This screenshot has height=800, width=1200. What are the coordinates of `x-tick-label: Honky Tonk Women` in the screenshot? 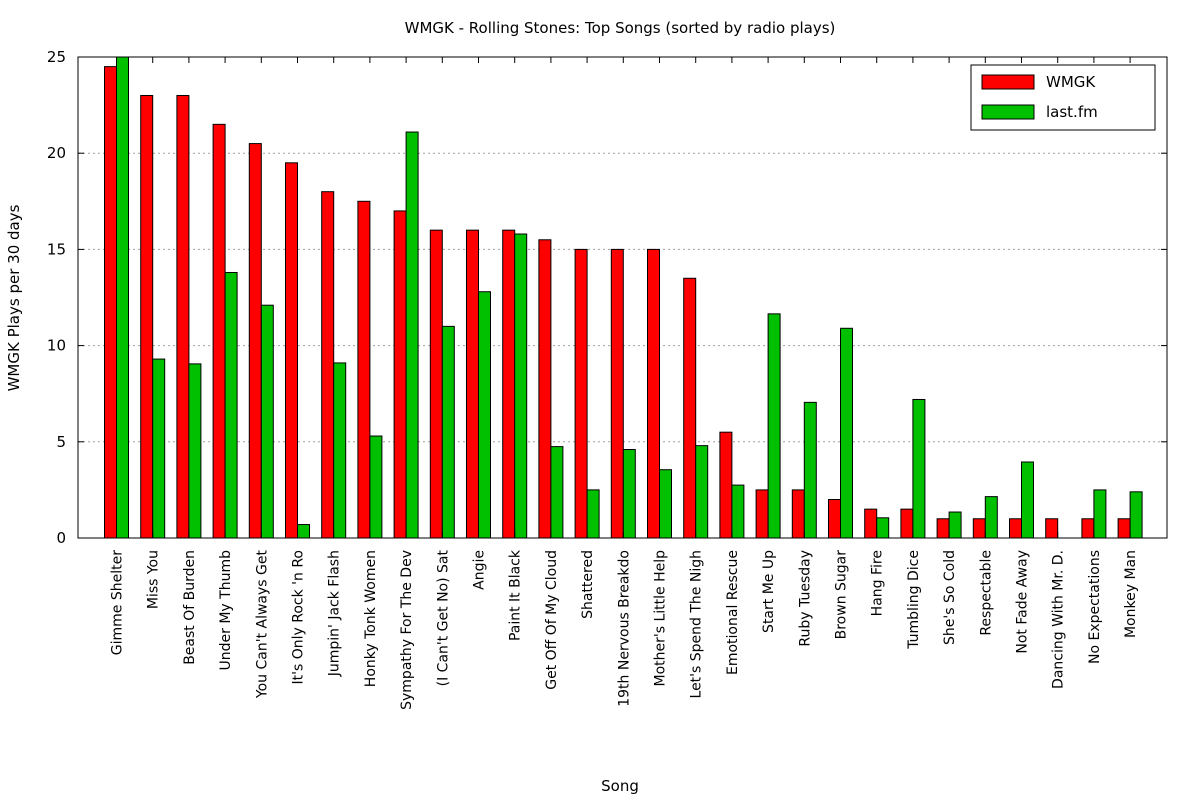 It's located at (371, 618).